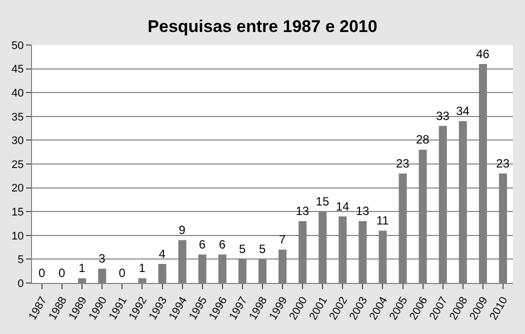  I want to click on chart-title: Pesquisas entre 1987 e 2010, so click(263, 26).